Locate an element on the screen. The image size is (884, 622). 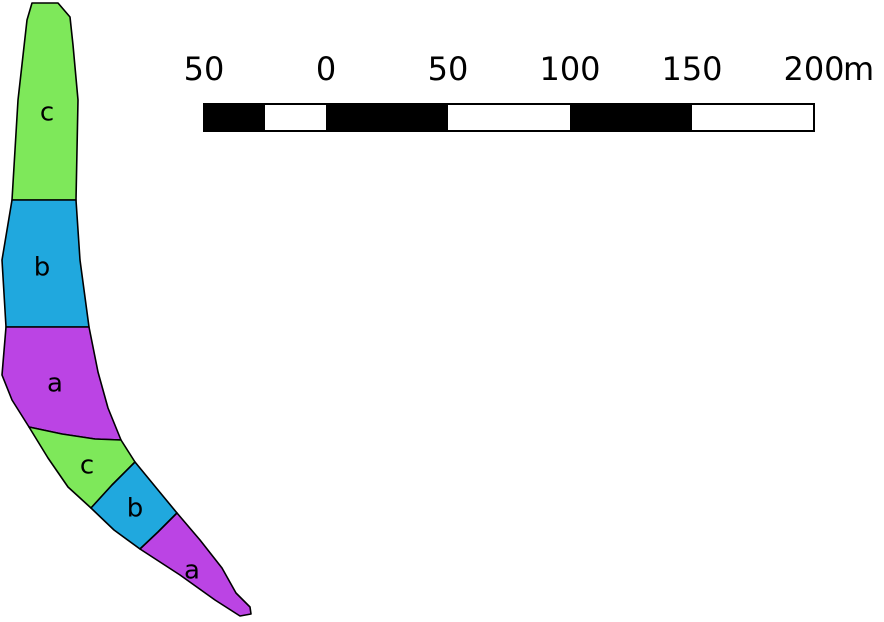
zone-label-c-lower: c is located at coordinates (87, 466).